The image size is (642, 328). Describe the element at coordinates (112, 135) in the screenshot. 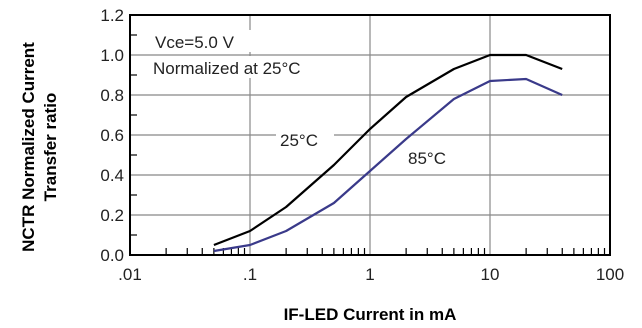

I see `y-tick-label: 0.6` at that location.